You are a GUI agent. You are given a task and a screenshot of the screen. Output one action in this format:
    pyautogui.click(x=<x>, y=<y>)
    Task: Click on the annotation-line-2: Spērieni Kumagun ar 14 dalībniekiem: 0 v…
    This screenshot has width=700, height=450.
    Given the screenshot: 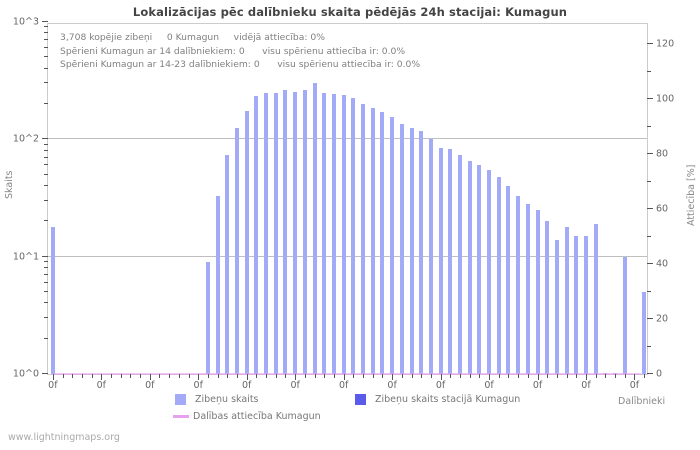 What is the action you would take?
    pyautogui.click(x=233, y=51)
    